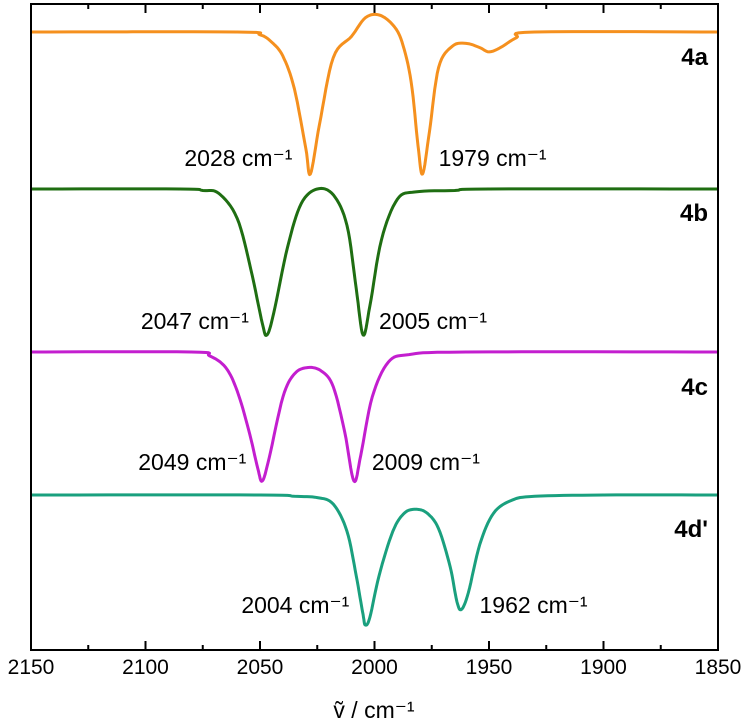 This screenshot has height=728, width=747. What do you see at coordinates (603, 667) in the screenshot?
I see `x-tick-label: 1900` at bounding box center [603, 667].